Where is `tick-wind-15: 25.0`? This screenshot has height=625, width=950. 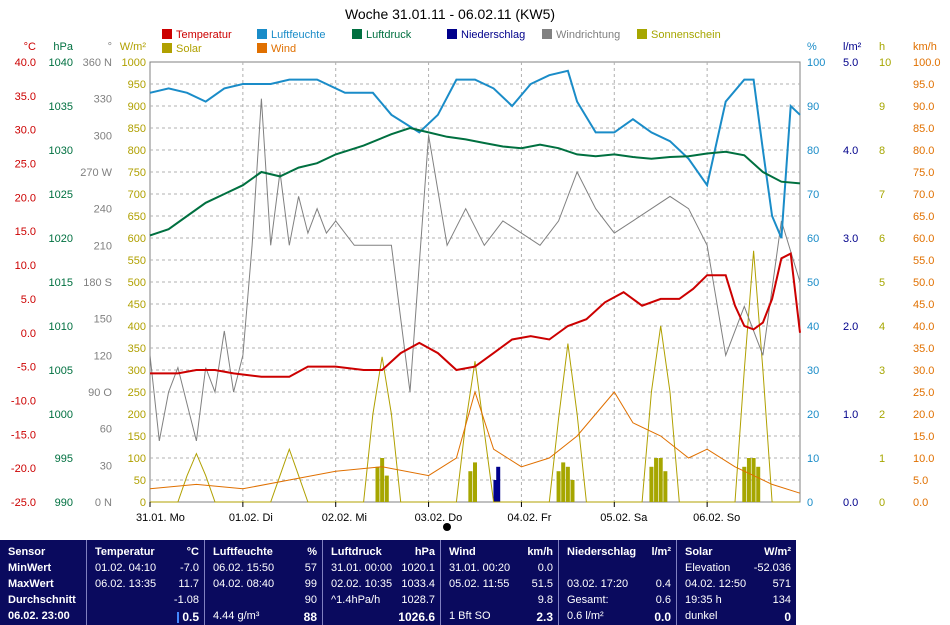 tick-wind-15: 25.0 is located at coordinates (923, 393).